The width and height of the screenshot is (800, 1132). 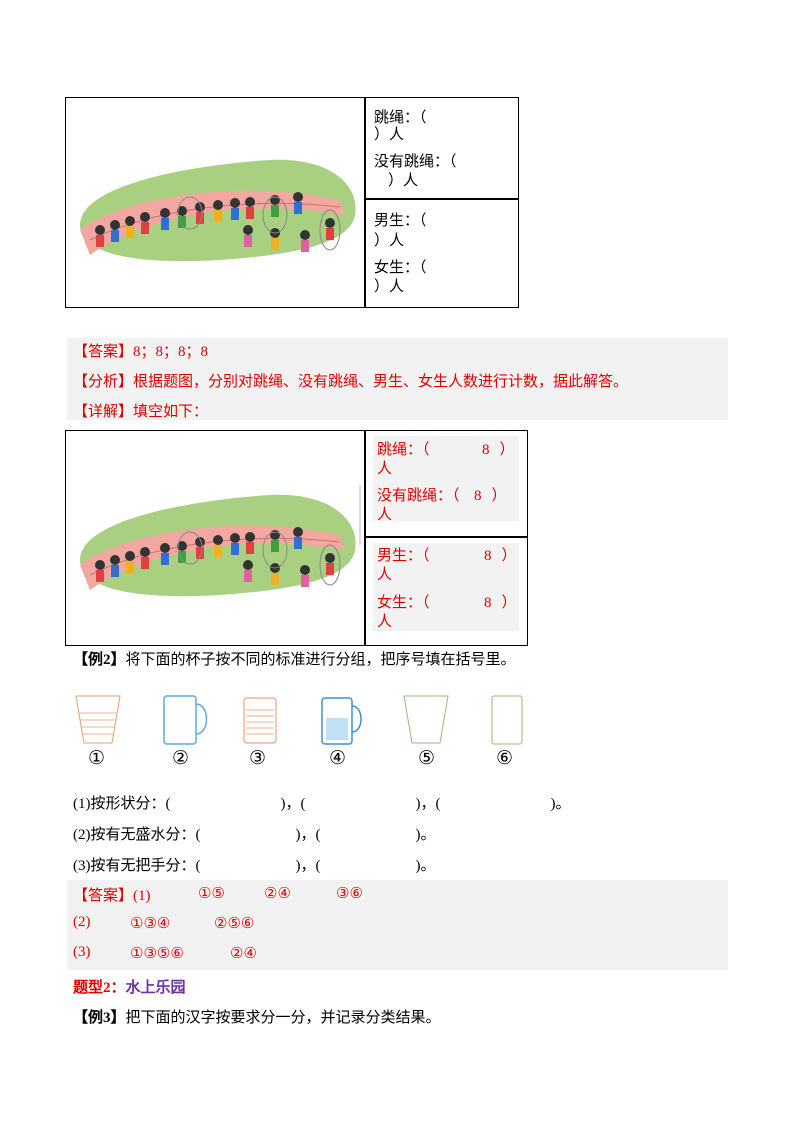 What do you see at coordinates (403, 450) in the screenshot?
I see `cell-label: 跳绳：（` at bounding box center [403, 450].